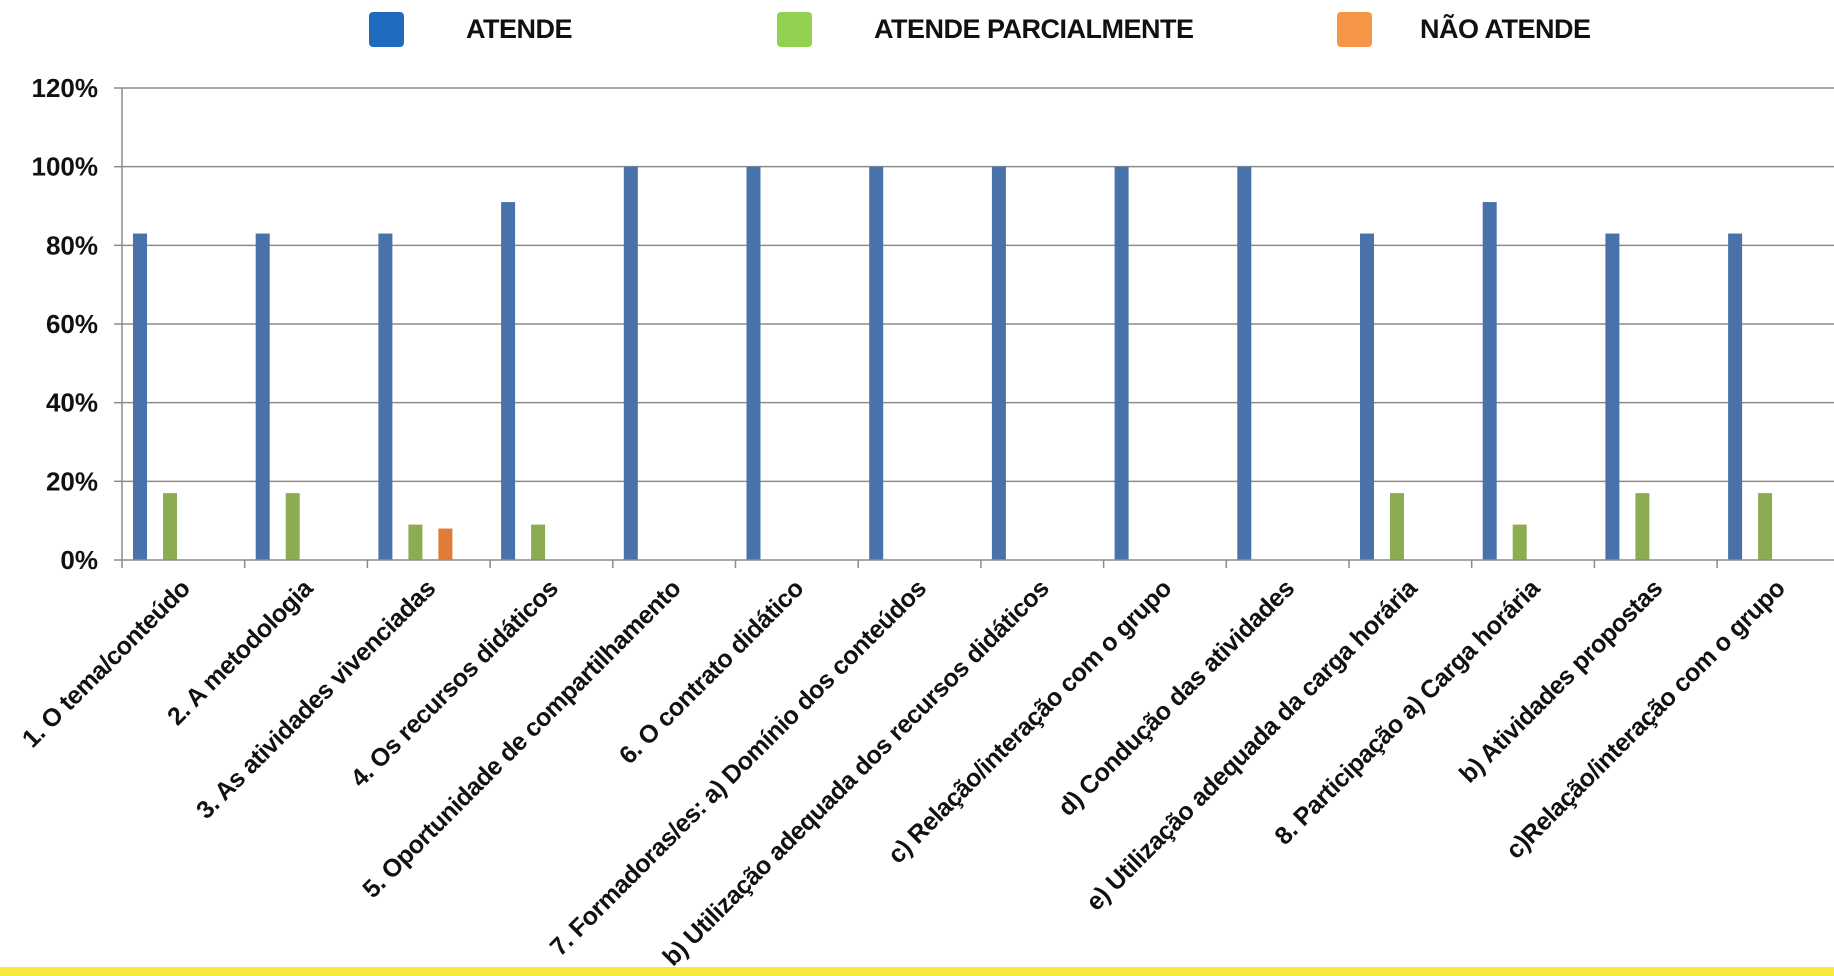 This screenshot has height=976, width=1834. Describe the element at coordinates (72, 403) in the screenshot. I see `y-tick-label: 40%` at that location.